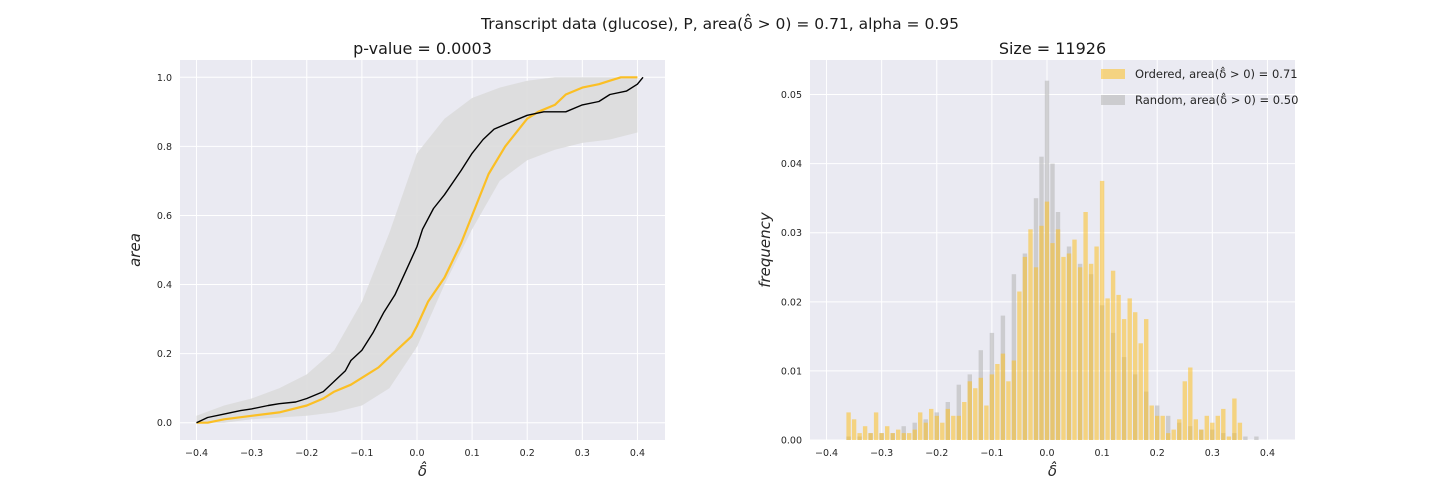  What do you see at coordinates (527, 453) in the screenshot?
I see `left-x-tick-label: 0.2` at bounding box center [527, 453].